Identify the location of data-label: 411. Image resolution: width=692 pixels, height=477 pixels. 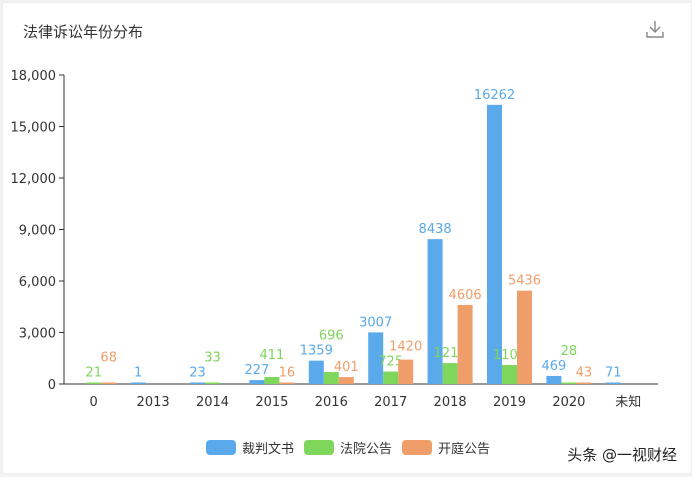
(271, 355).